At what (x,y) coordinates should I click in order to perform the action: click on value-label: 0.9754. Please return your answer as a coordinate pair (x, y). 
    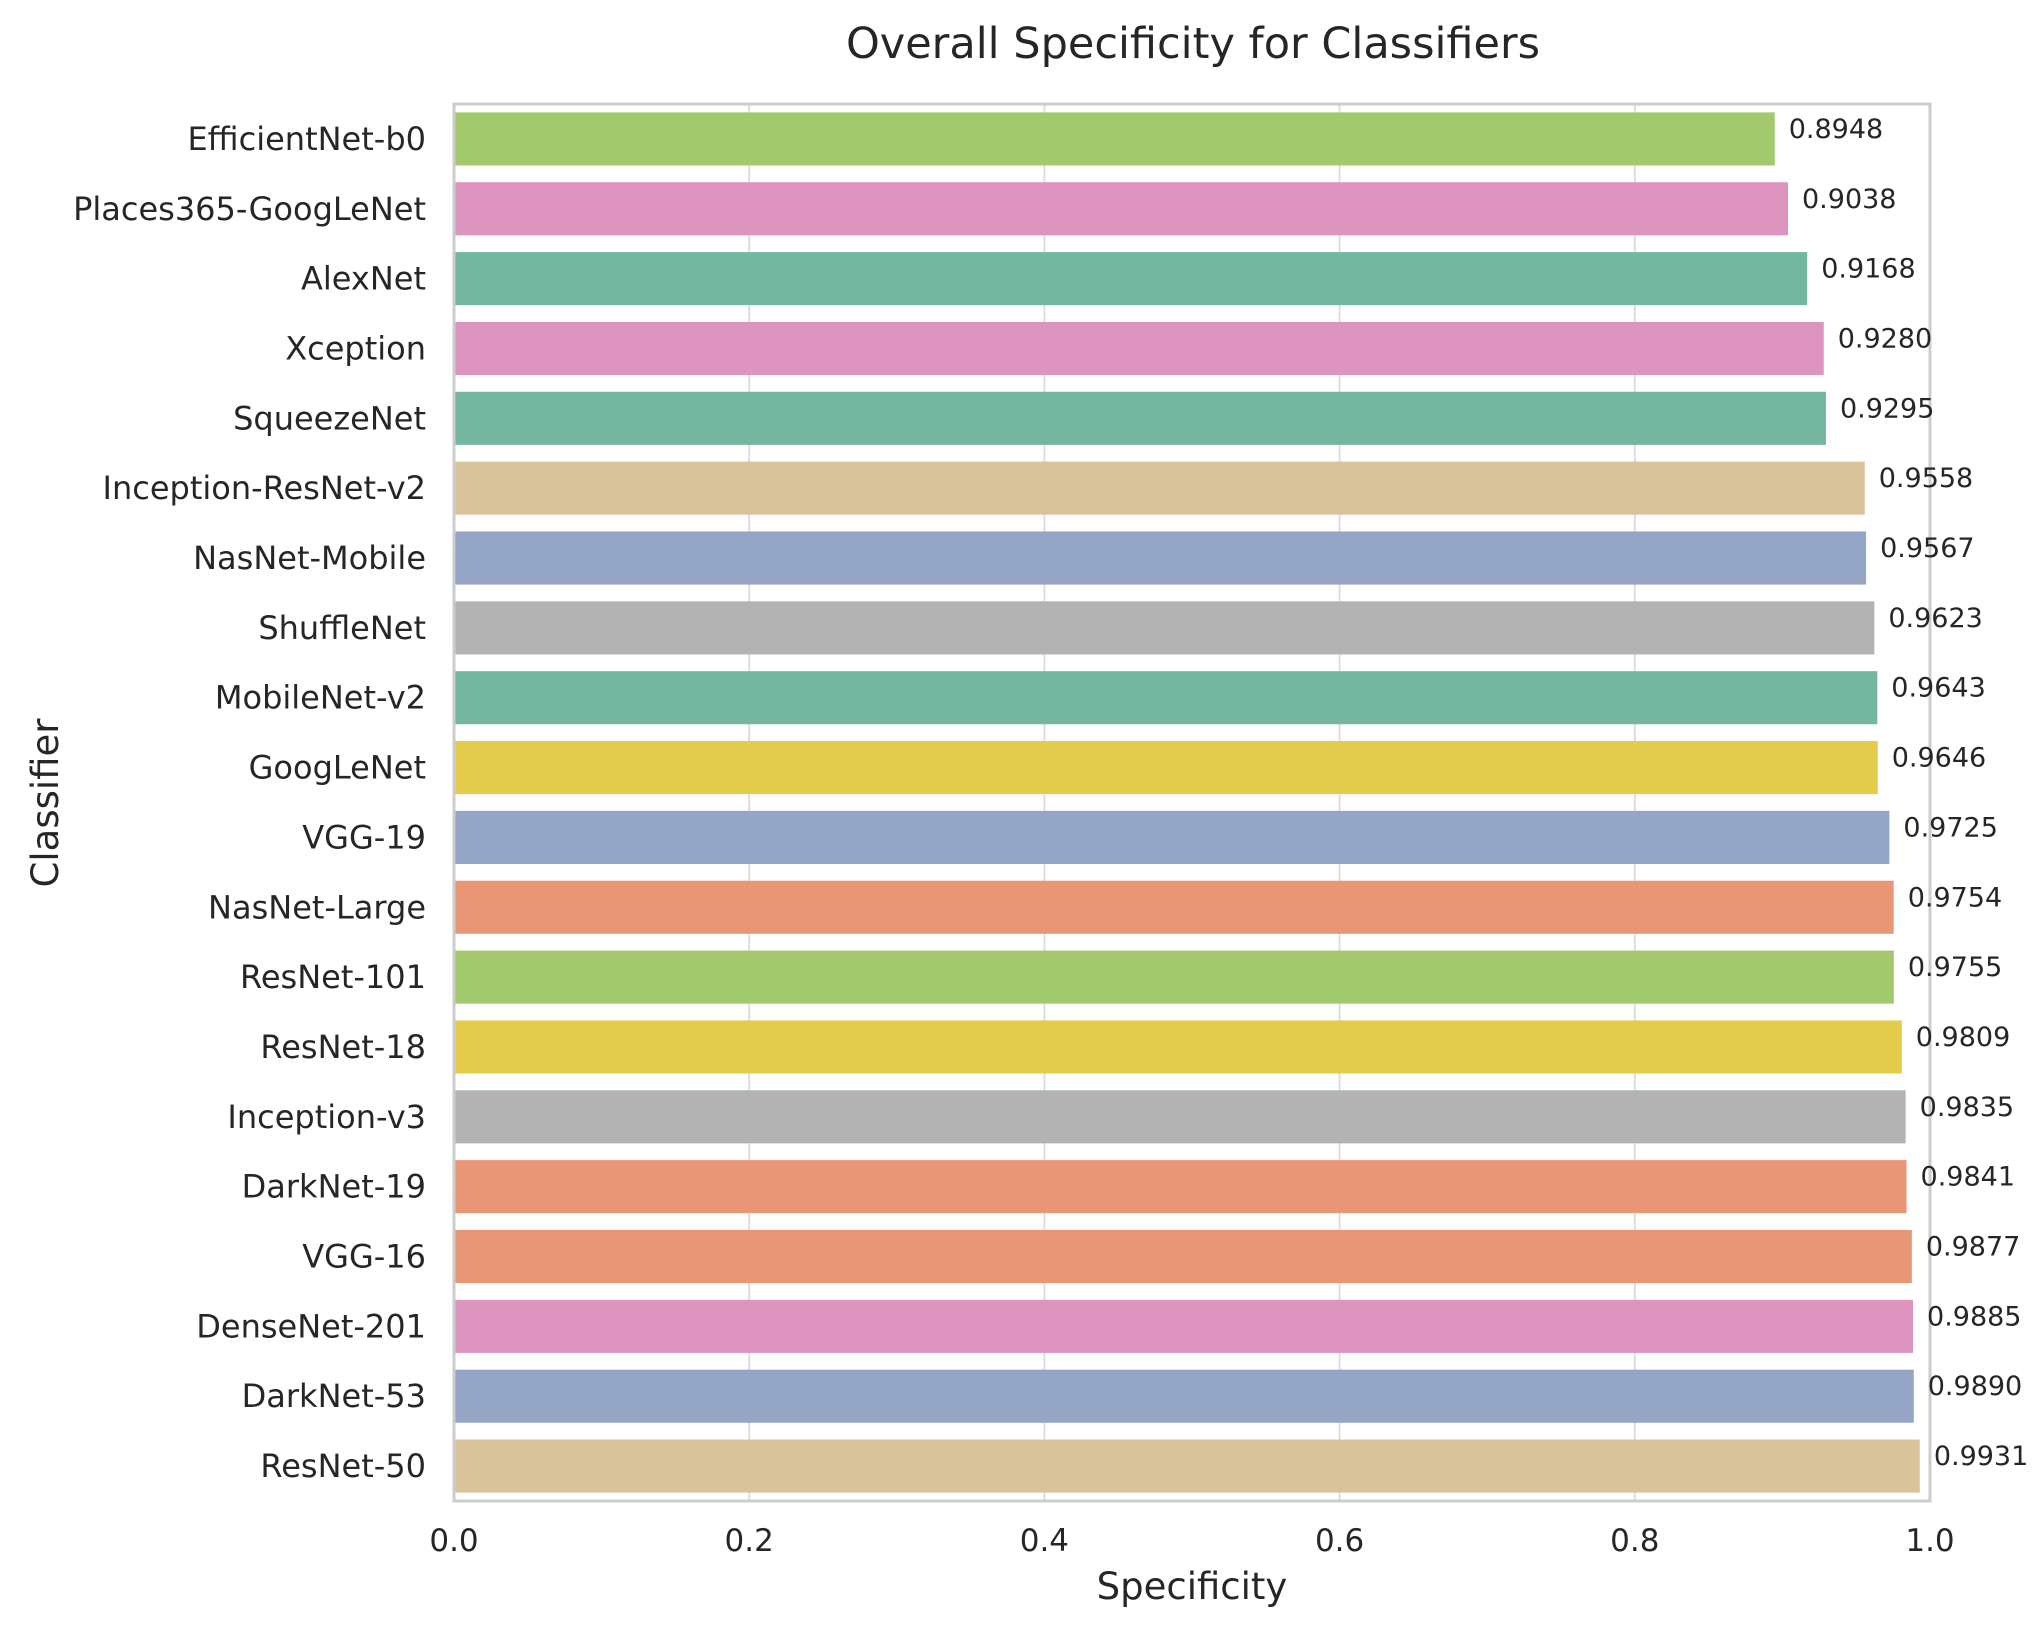
    Looking at the image, I should click on (1955, 897).